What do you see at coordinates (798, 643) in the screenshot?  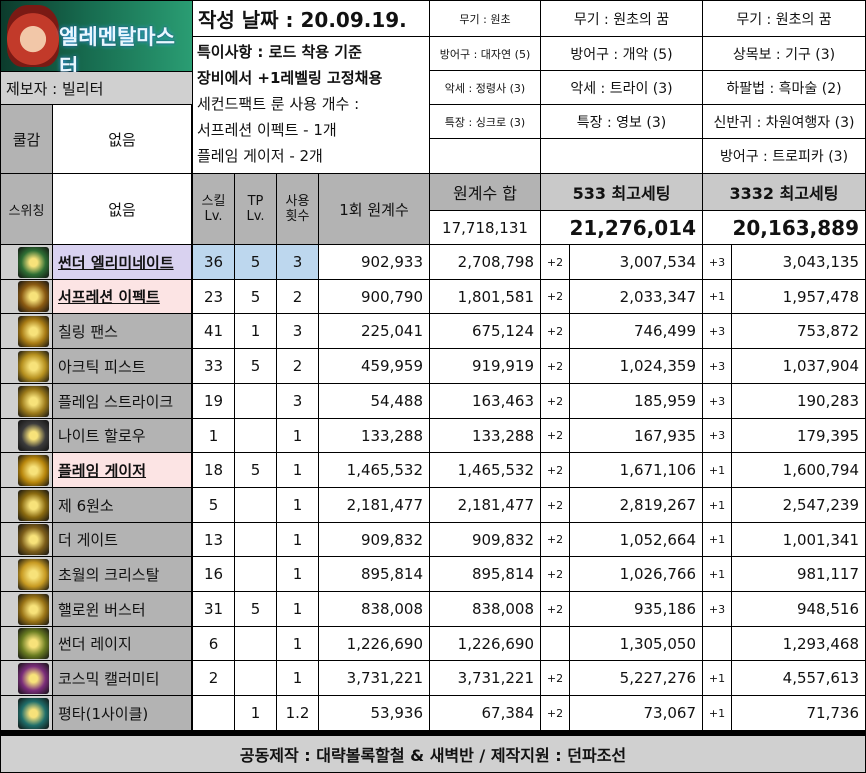 I see `set-3332-value: 1,293,468` at bounding box center [798, 643].